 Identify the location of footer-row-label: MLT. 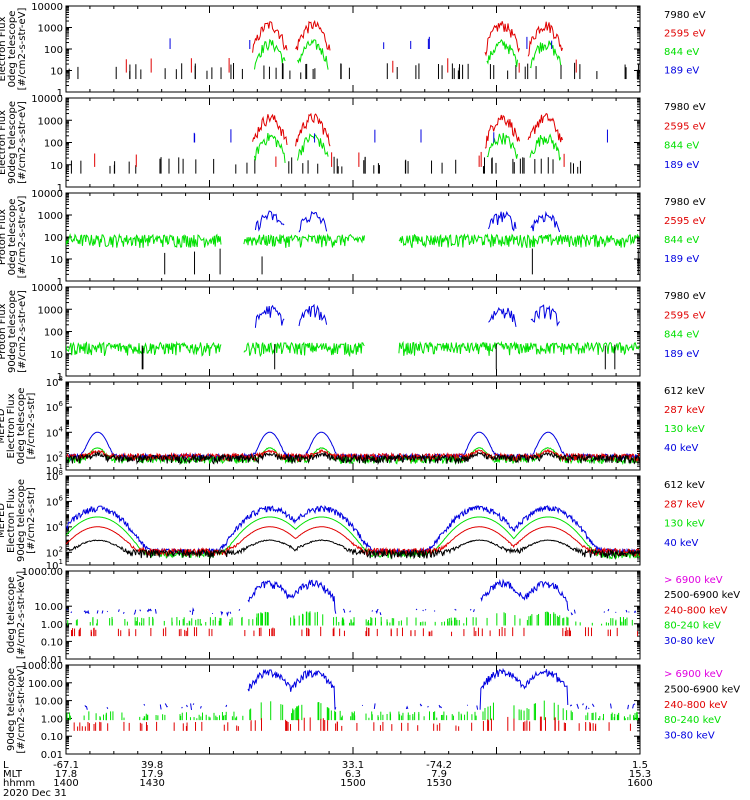
(13, 774).